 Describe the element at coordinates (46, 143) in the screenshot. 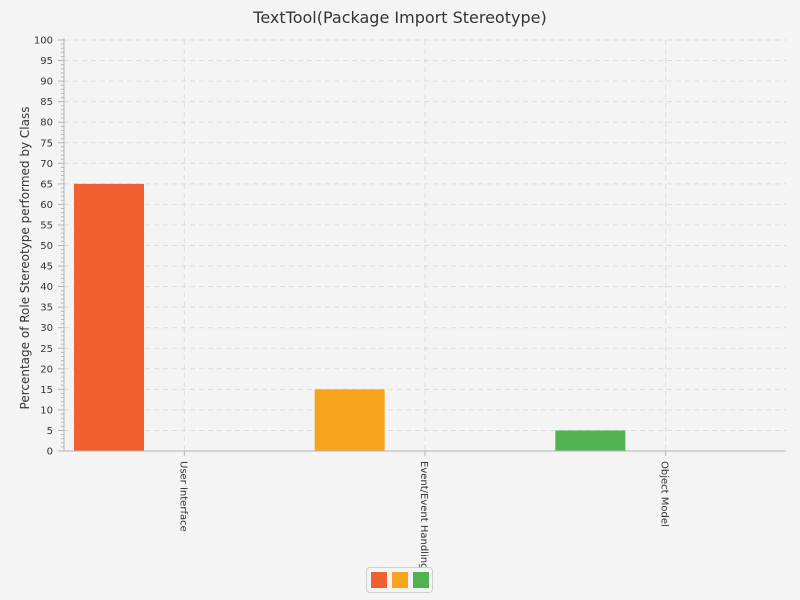

I see `y-tick-label: 75` at that location.